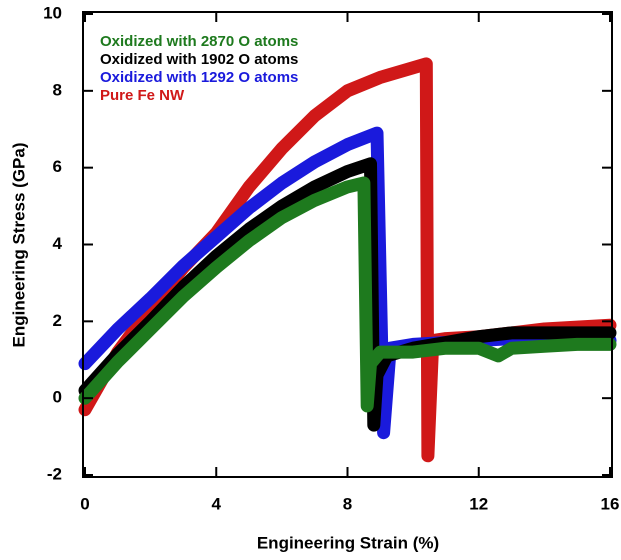 The width and height of the screenshot is (621, 560). I want to click on y-tick-label: 10, so click(52, 12).